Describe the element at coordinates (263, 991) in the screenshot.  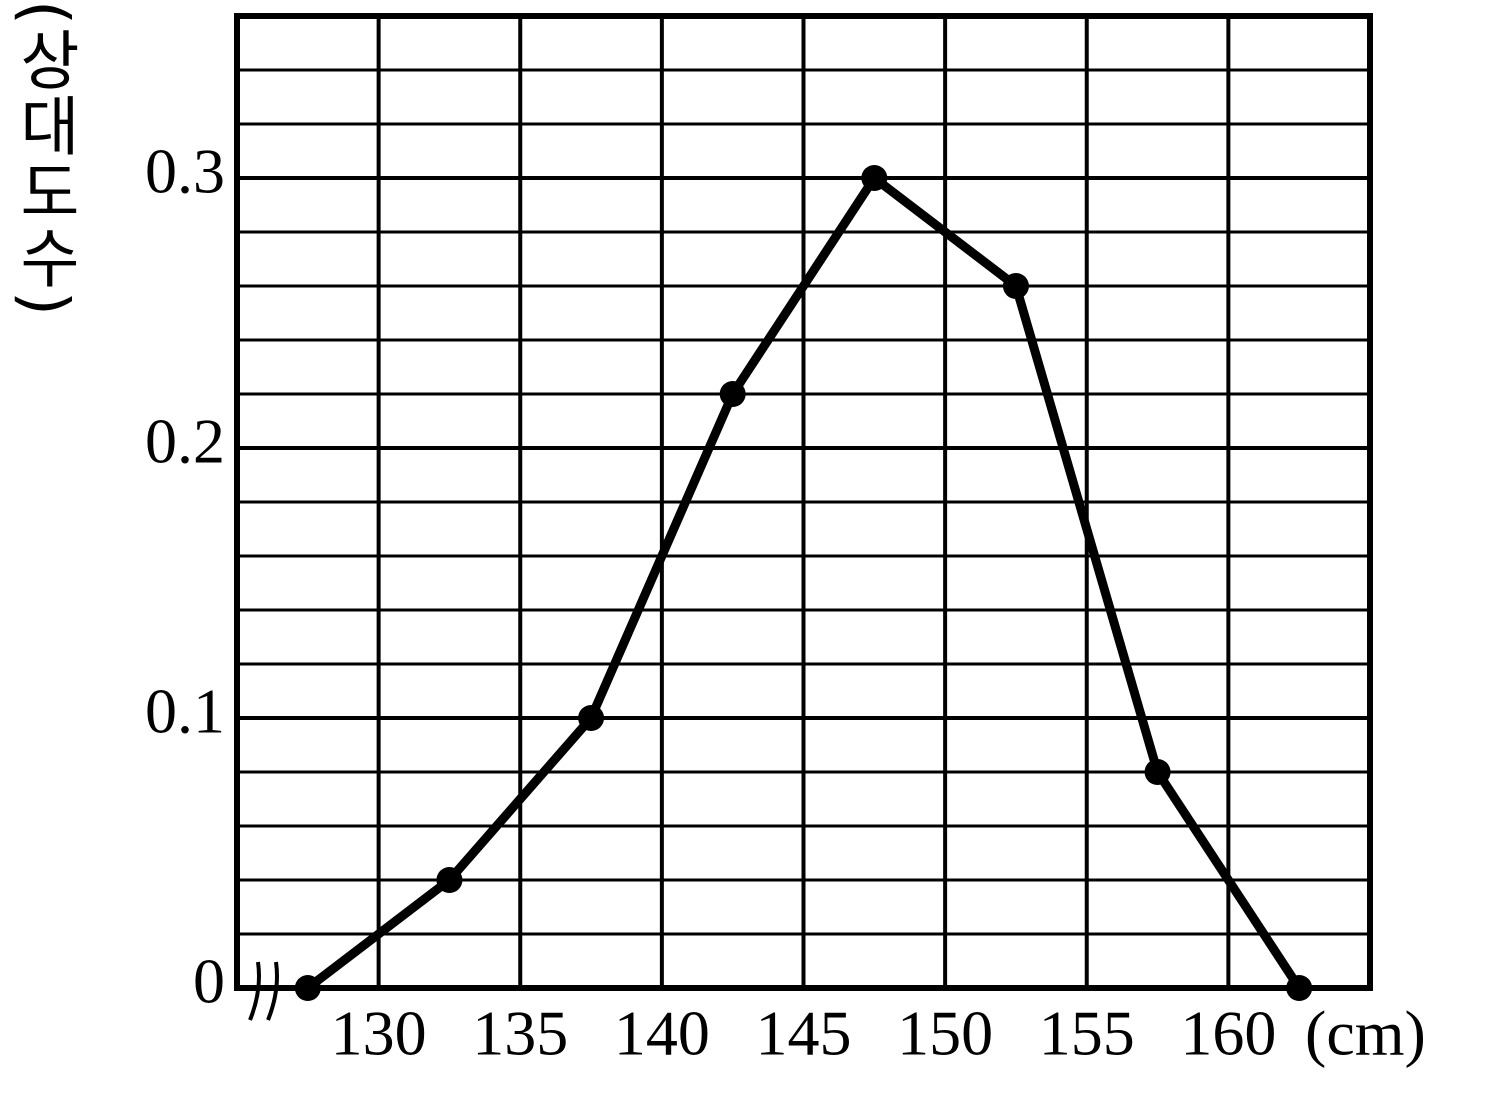
I see `axis-break` at that location.